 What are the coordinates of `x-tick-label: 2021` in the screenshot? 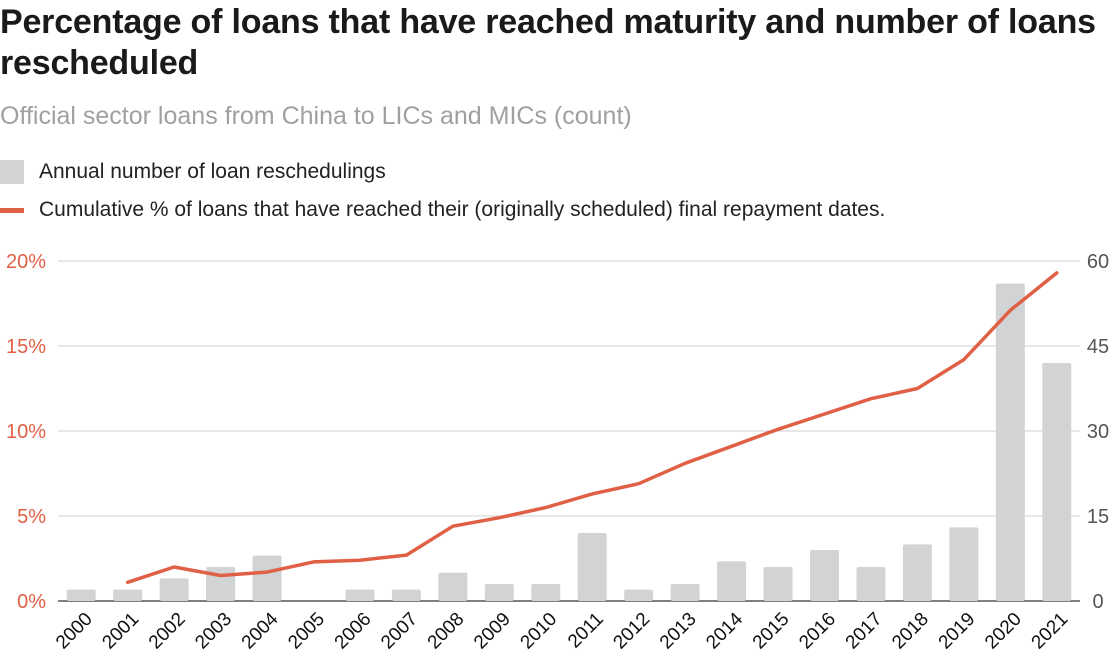 It's located at (1050, 631).